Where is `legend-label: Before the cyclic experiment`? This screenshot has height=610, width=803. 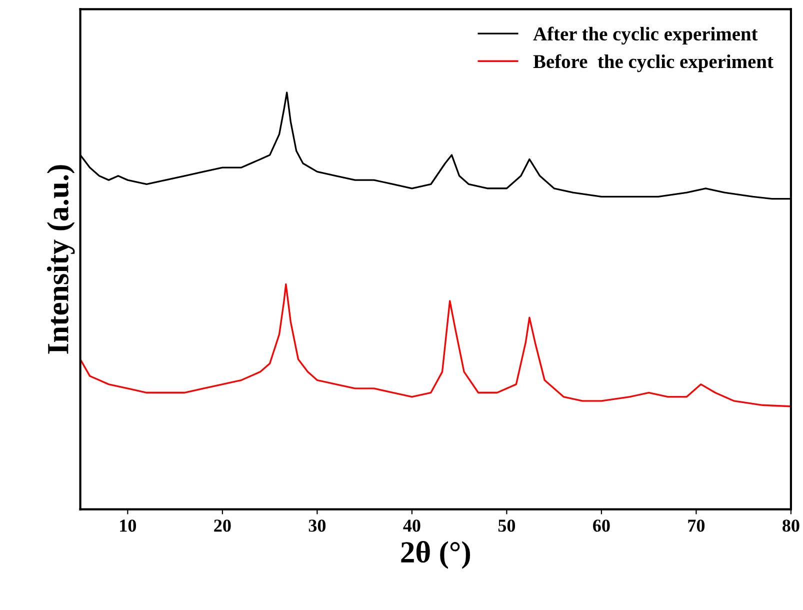
legend-label: Before the cyclic experiment is located at coordinates (653, 63).